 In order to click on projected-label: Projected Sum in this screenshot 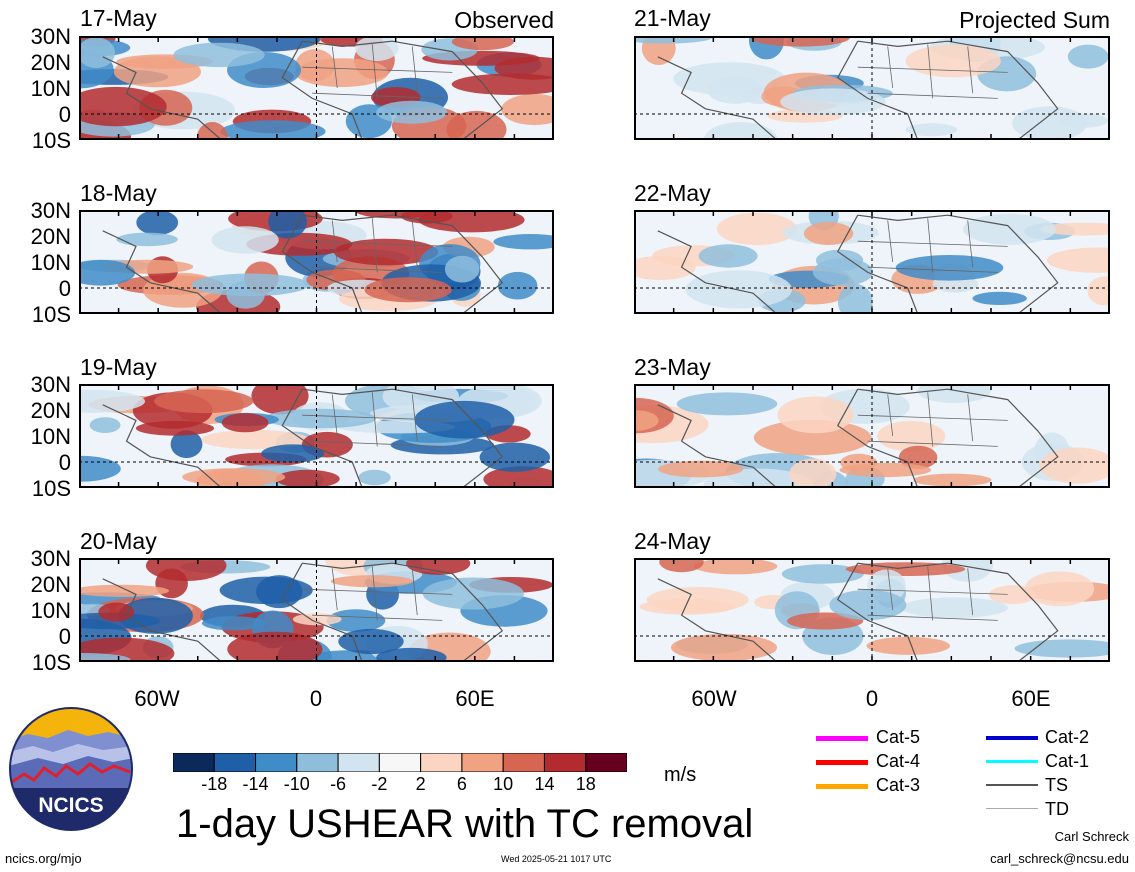, I will do `click(1034, 20)`.